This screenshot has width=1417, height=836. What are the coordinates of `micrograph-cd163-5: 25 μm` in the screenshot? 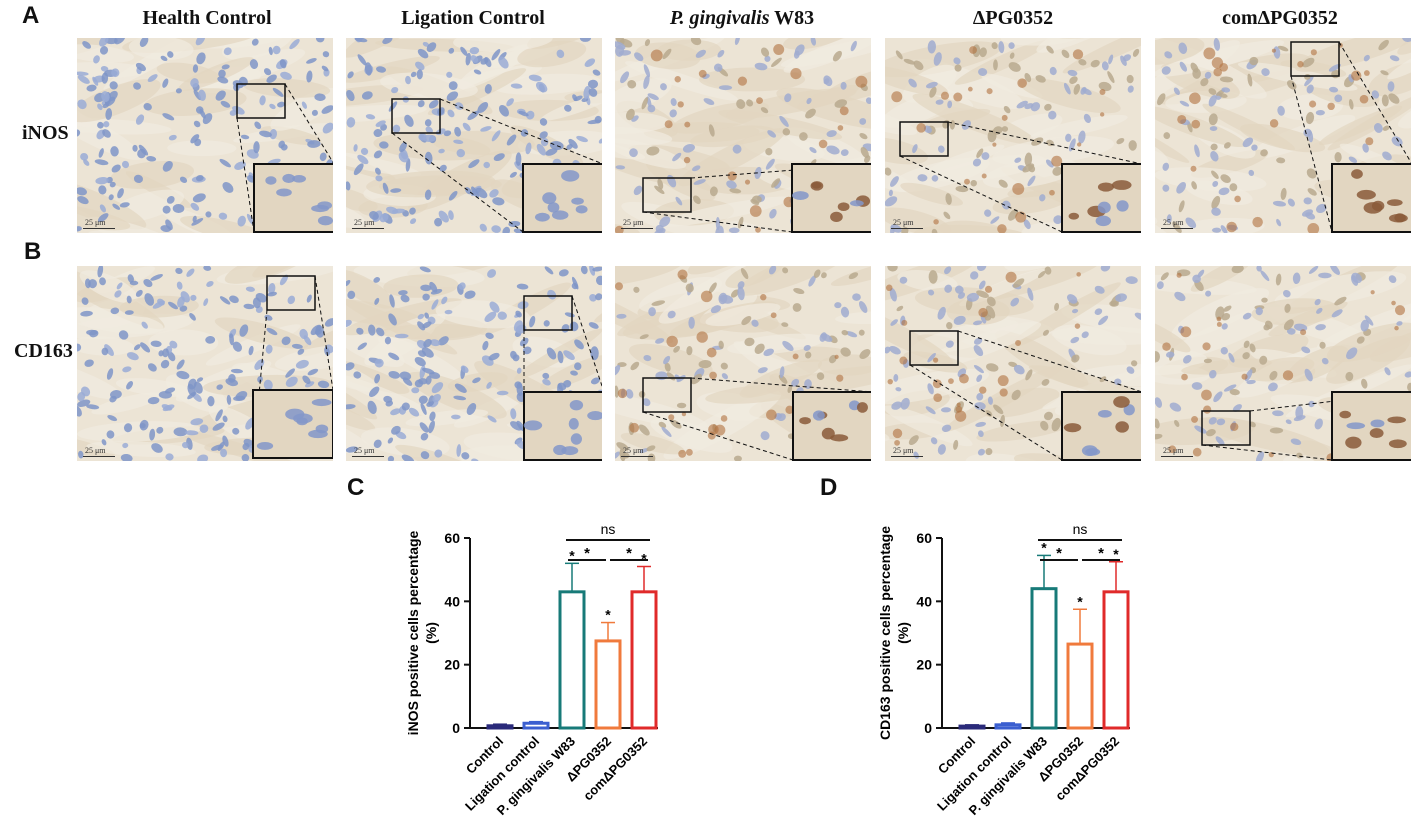 It's located at (1283, 363).